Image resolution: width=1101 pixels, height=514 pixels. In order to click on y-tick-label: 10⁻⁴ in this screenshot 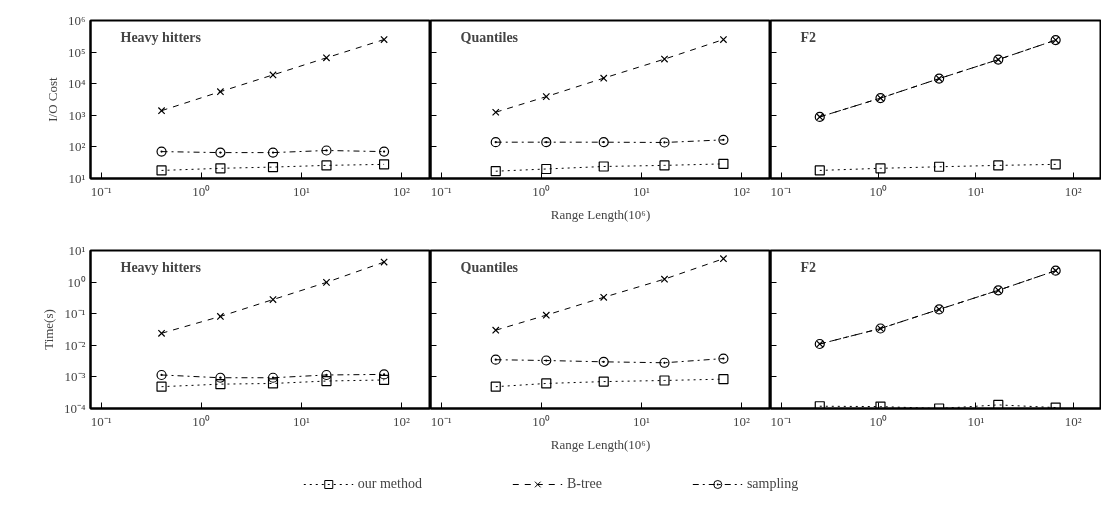, I will do `click(74, 408)`.